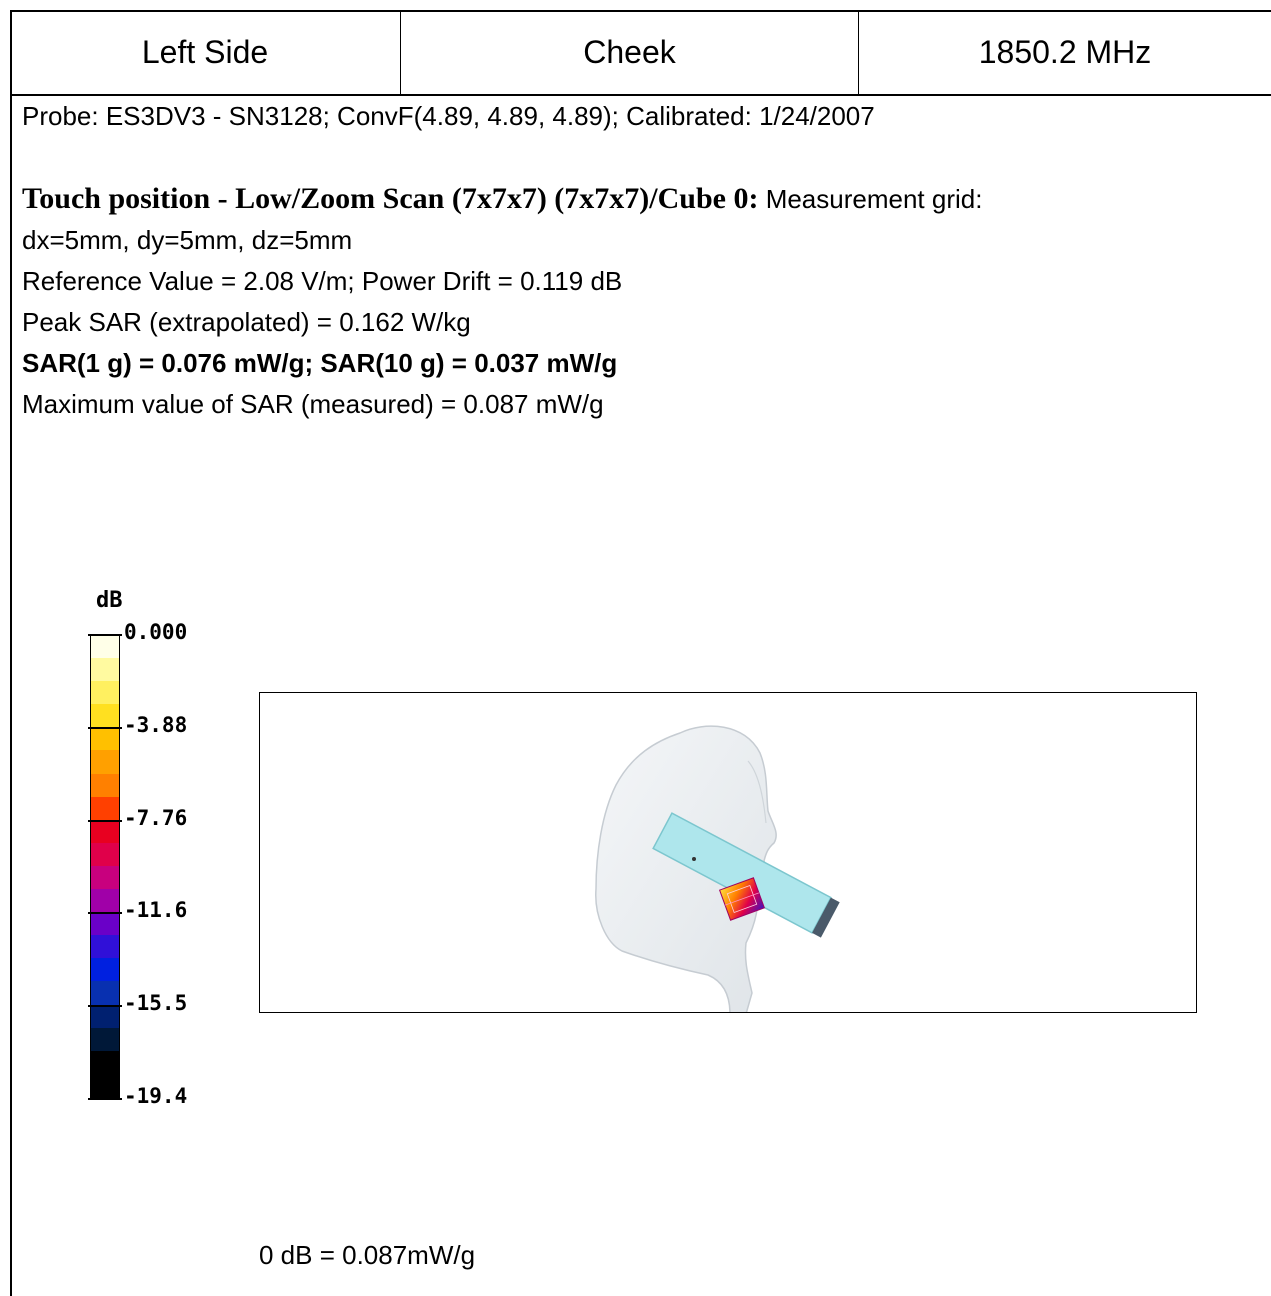 This screenshot has width=1271, height=1296. What do you see at coordinates (109, 600) in the screenshot?
I see `colorbar-unit: dB` at bounding box center [109, 600].